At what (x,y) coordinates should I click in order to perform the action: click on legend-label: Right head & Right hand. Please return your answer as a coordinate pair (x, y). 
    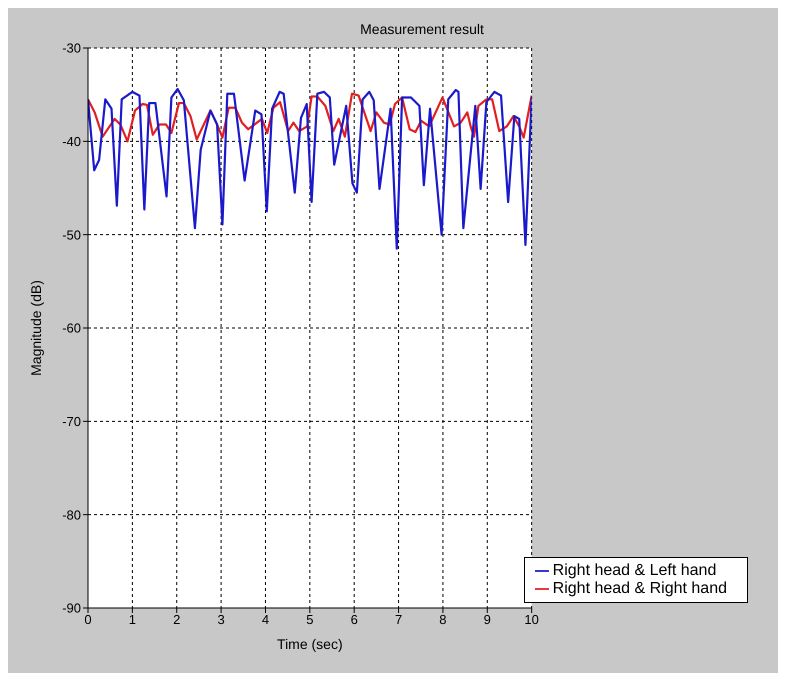
    Looking at the image, I should click on (639, 588).